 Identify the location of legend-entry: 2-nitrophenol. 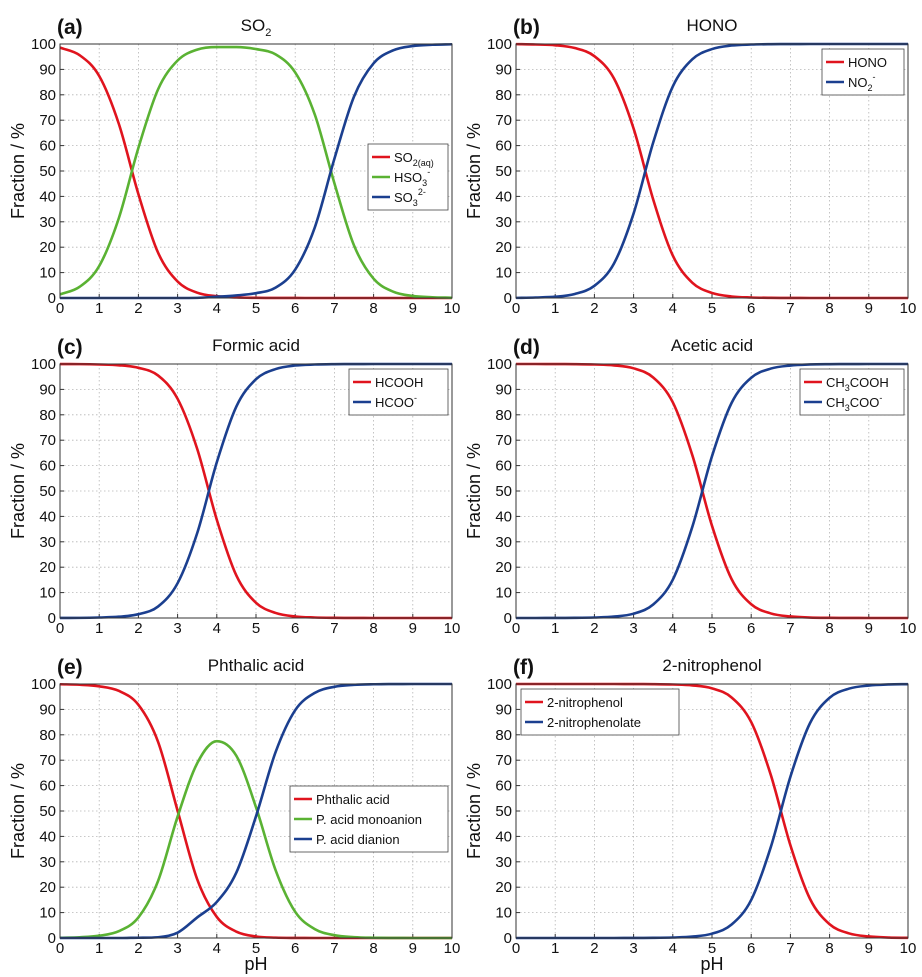
(585, 702).